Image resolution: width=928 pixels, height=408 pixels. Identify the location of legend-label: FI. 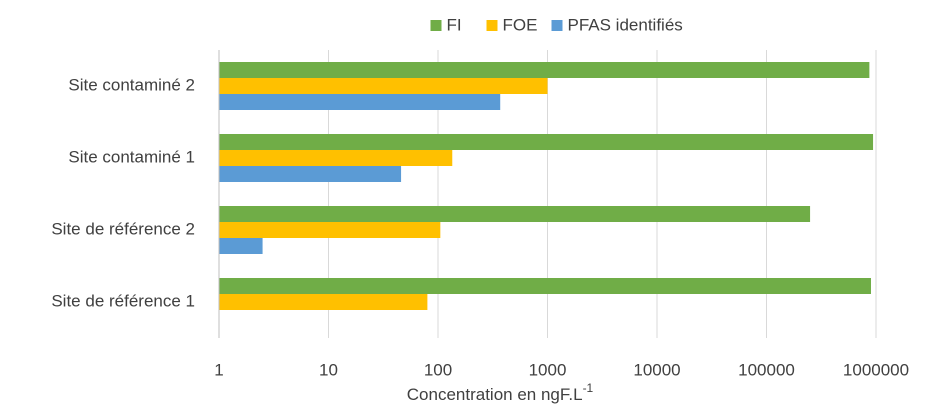
(454, 24).